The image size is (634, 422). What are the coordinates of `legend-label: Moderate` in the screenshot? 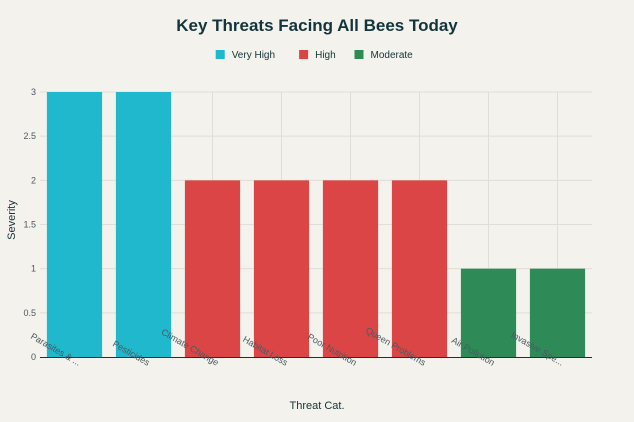 It's located at (392, 55).